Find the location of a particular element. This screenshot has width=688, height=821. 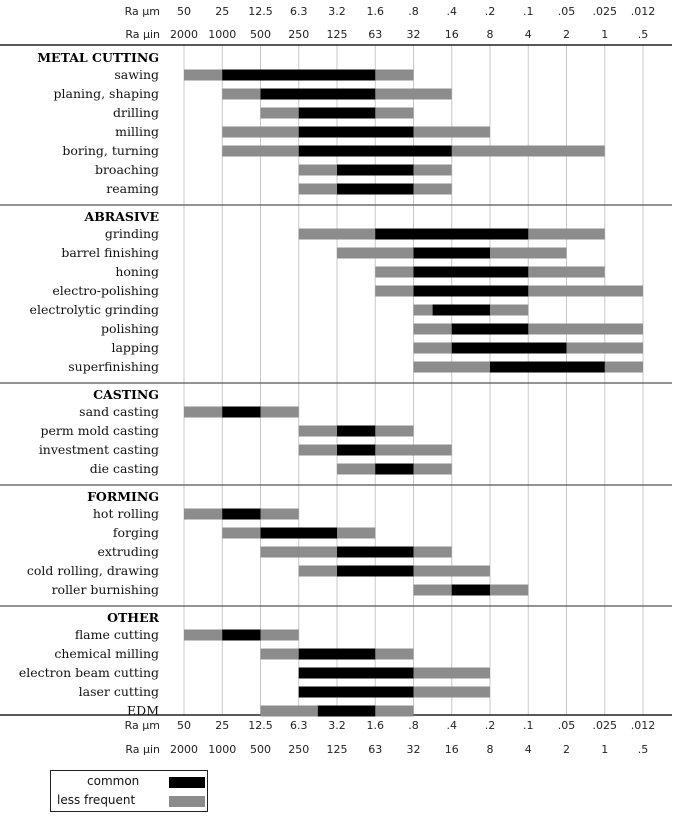

process-label-electron-beam-cutting: electron beam cutting is located at coordinates (89, 672).